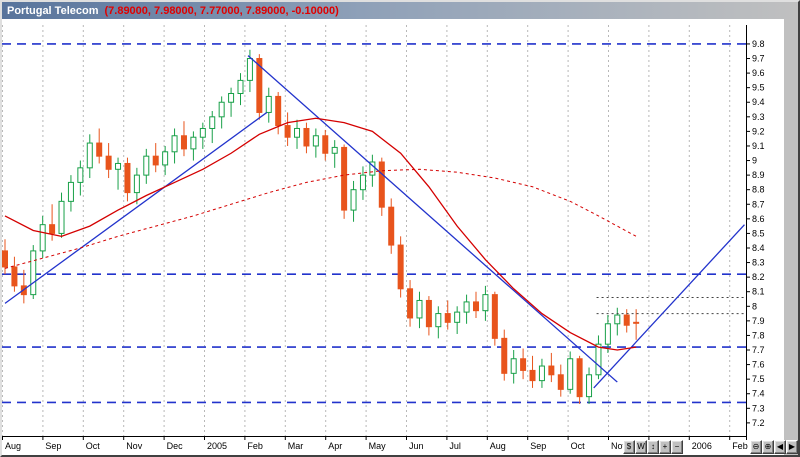 The height and width of the screenshot is (457, 800). What do you see at coordinates (378, 446) in the screenshot?
I see `svg-text: May` at bounding box center [378, 446].